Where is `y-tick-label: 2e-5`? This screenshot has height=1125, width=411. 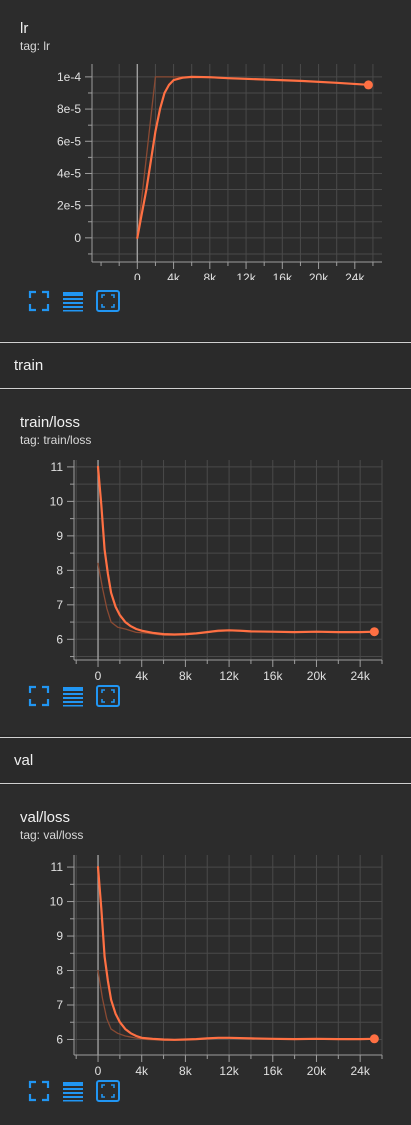 y-tick-label: 2e-5 is located at coordinates (69, 206).